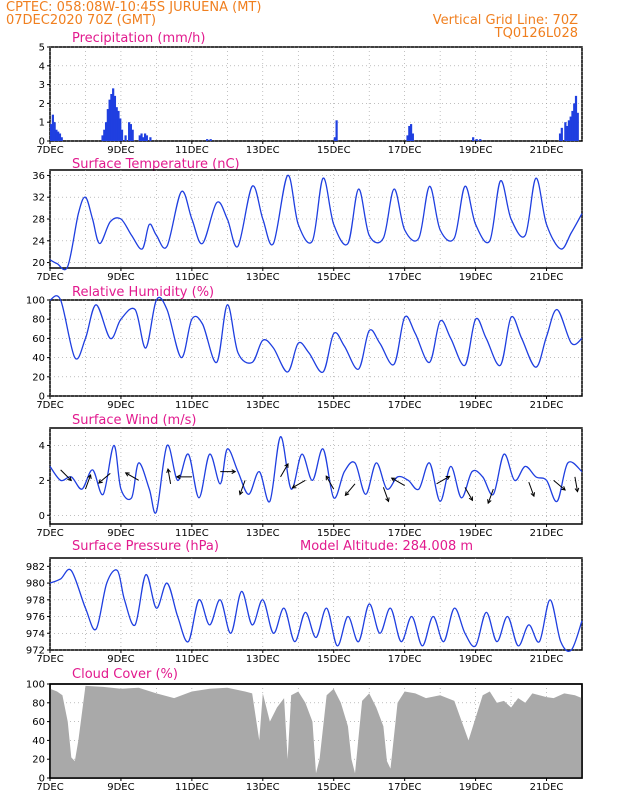  Describe the element at coordinates (38, 377) in the screenshot. I see `rh-ytick-label: 20` at that location.